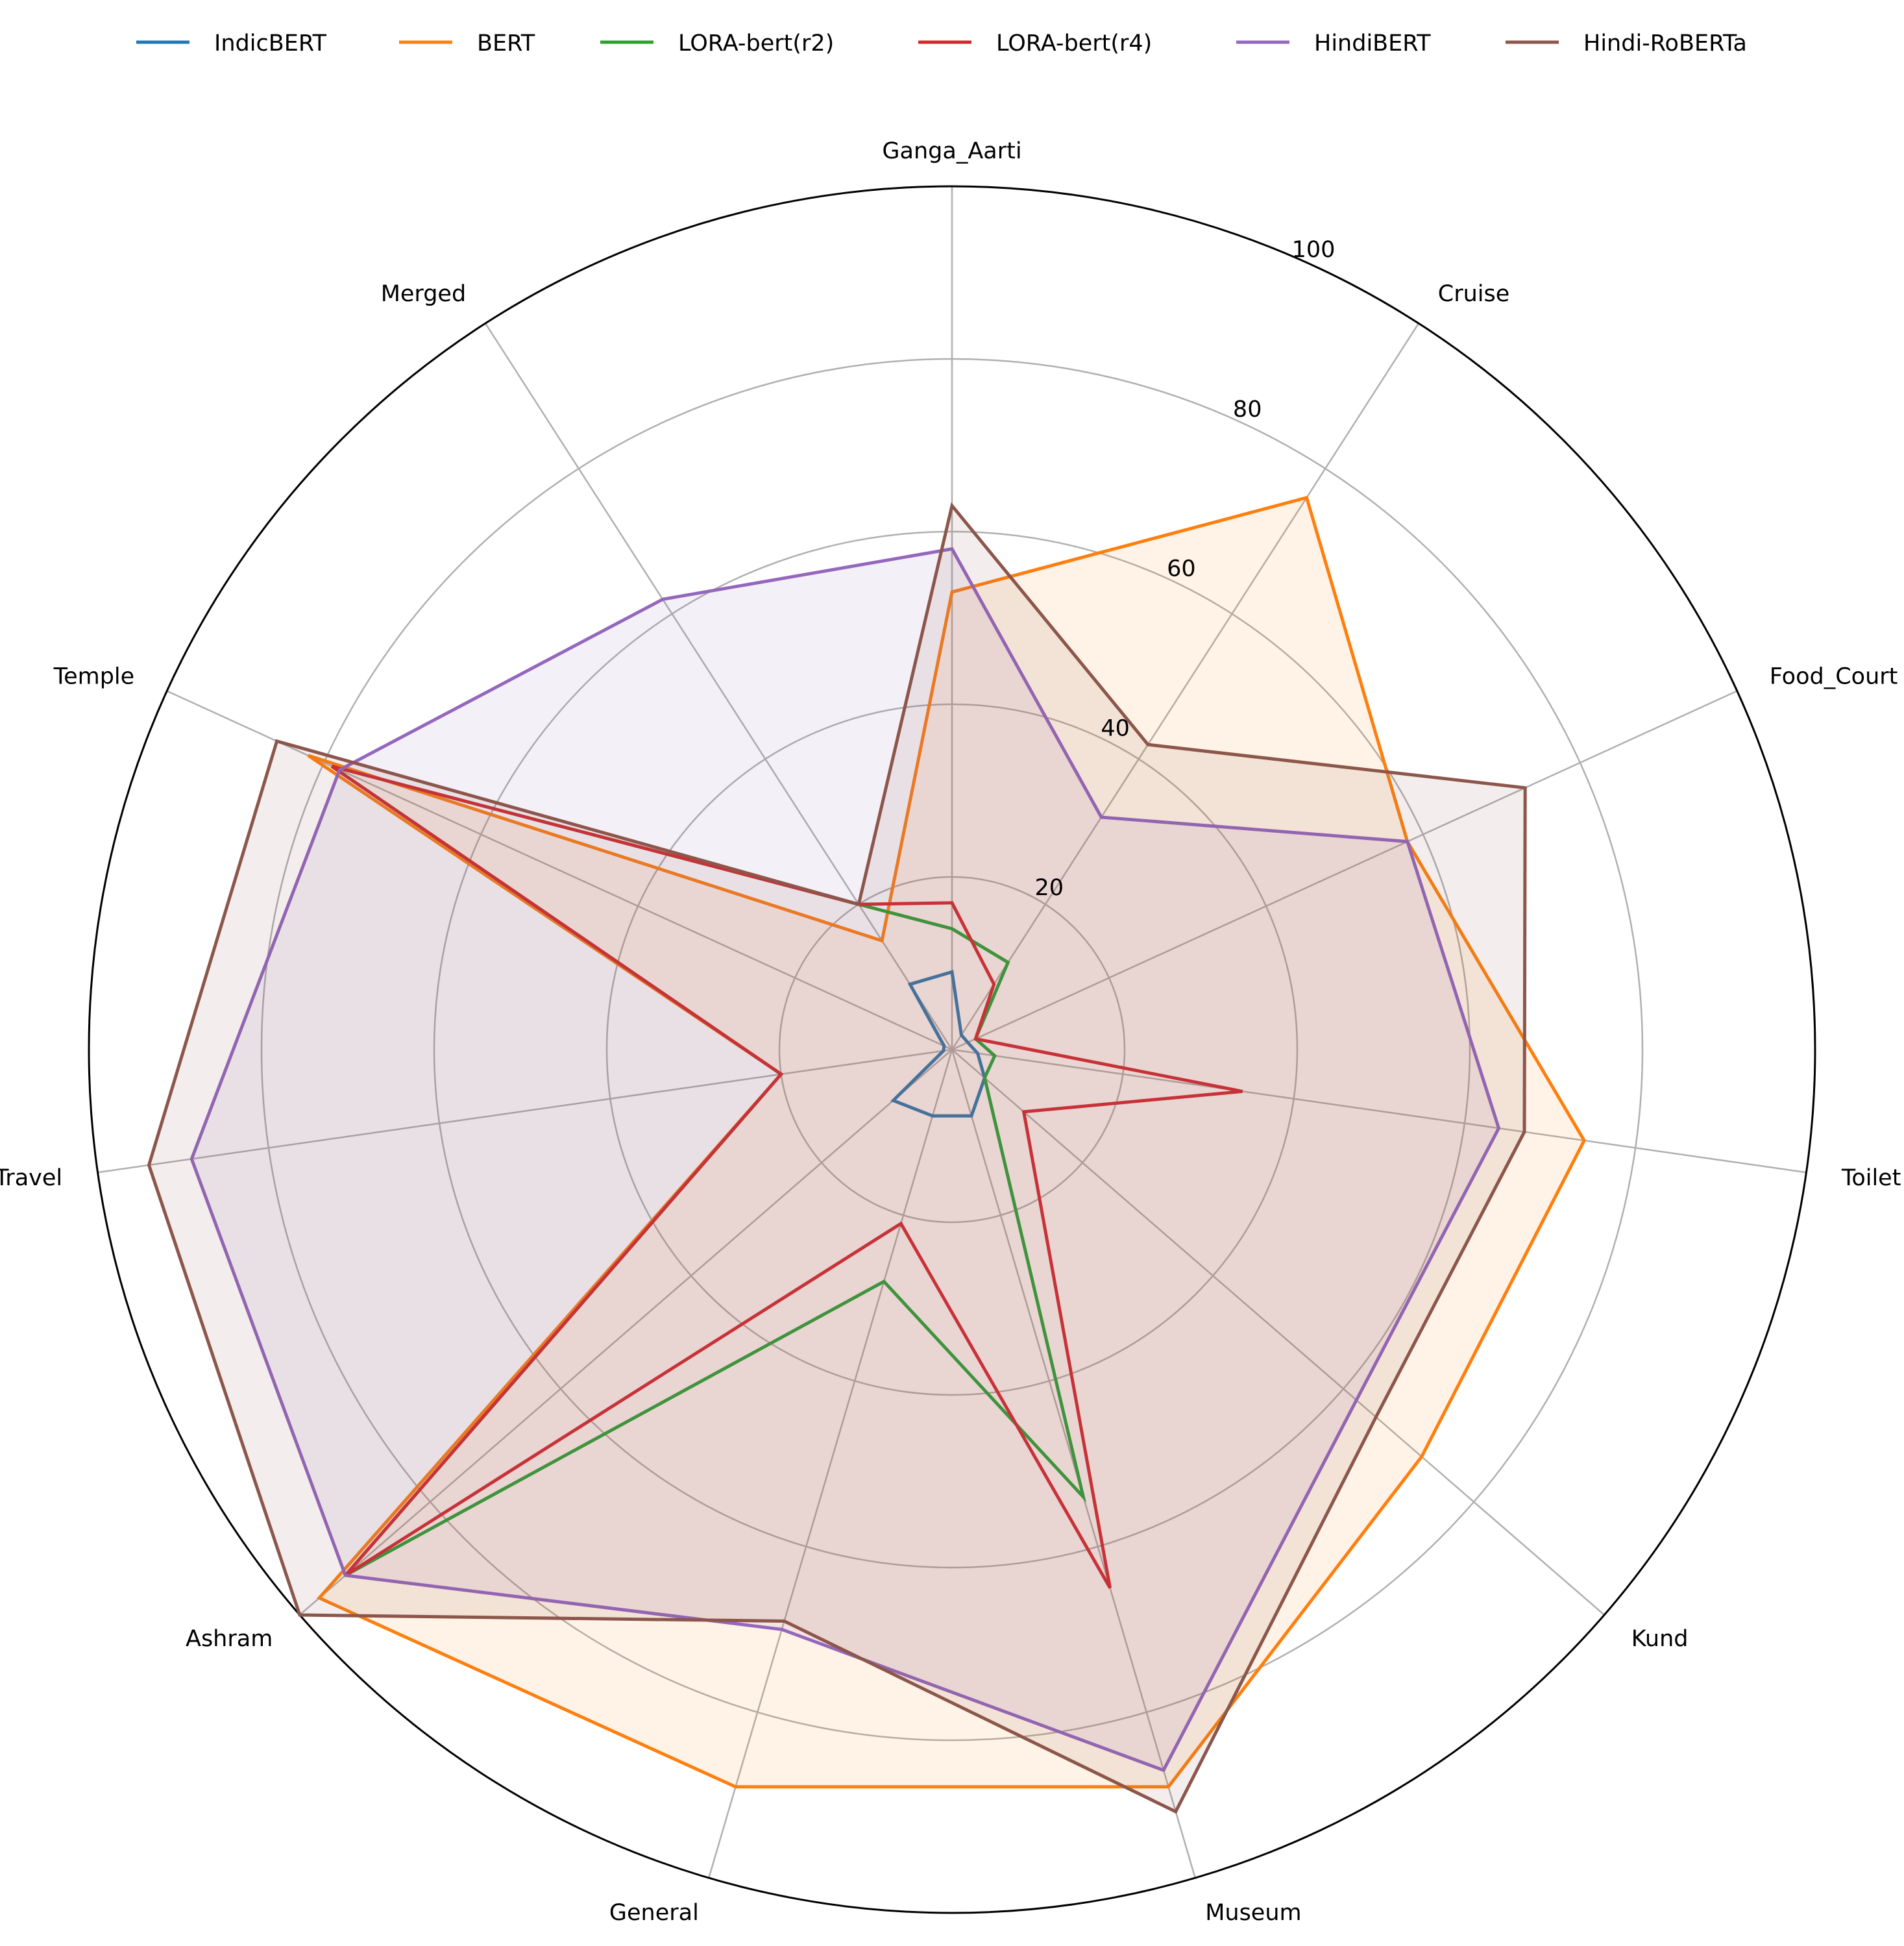  I want to click on category-label-museum: Museum, so click(1253, 1913).